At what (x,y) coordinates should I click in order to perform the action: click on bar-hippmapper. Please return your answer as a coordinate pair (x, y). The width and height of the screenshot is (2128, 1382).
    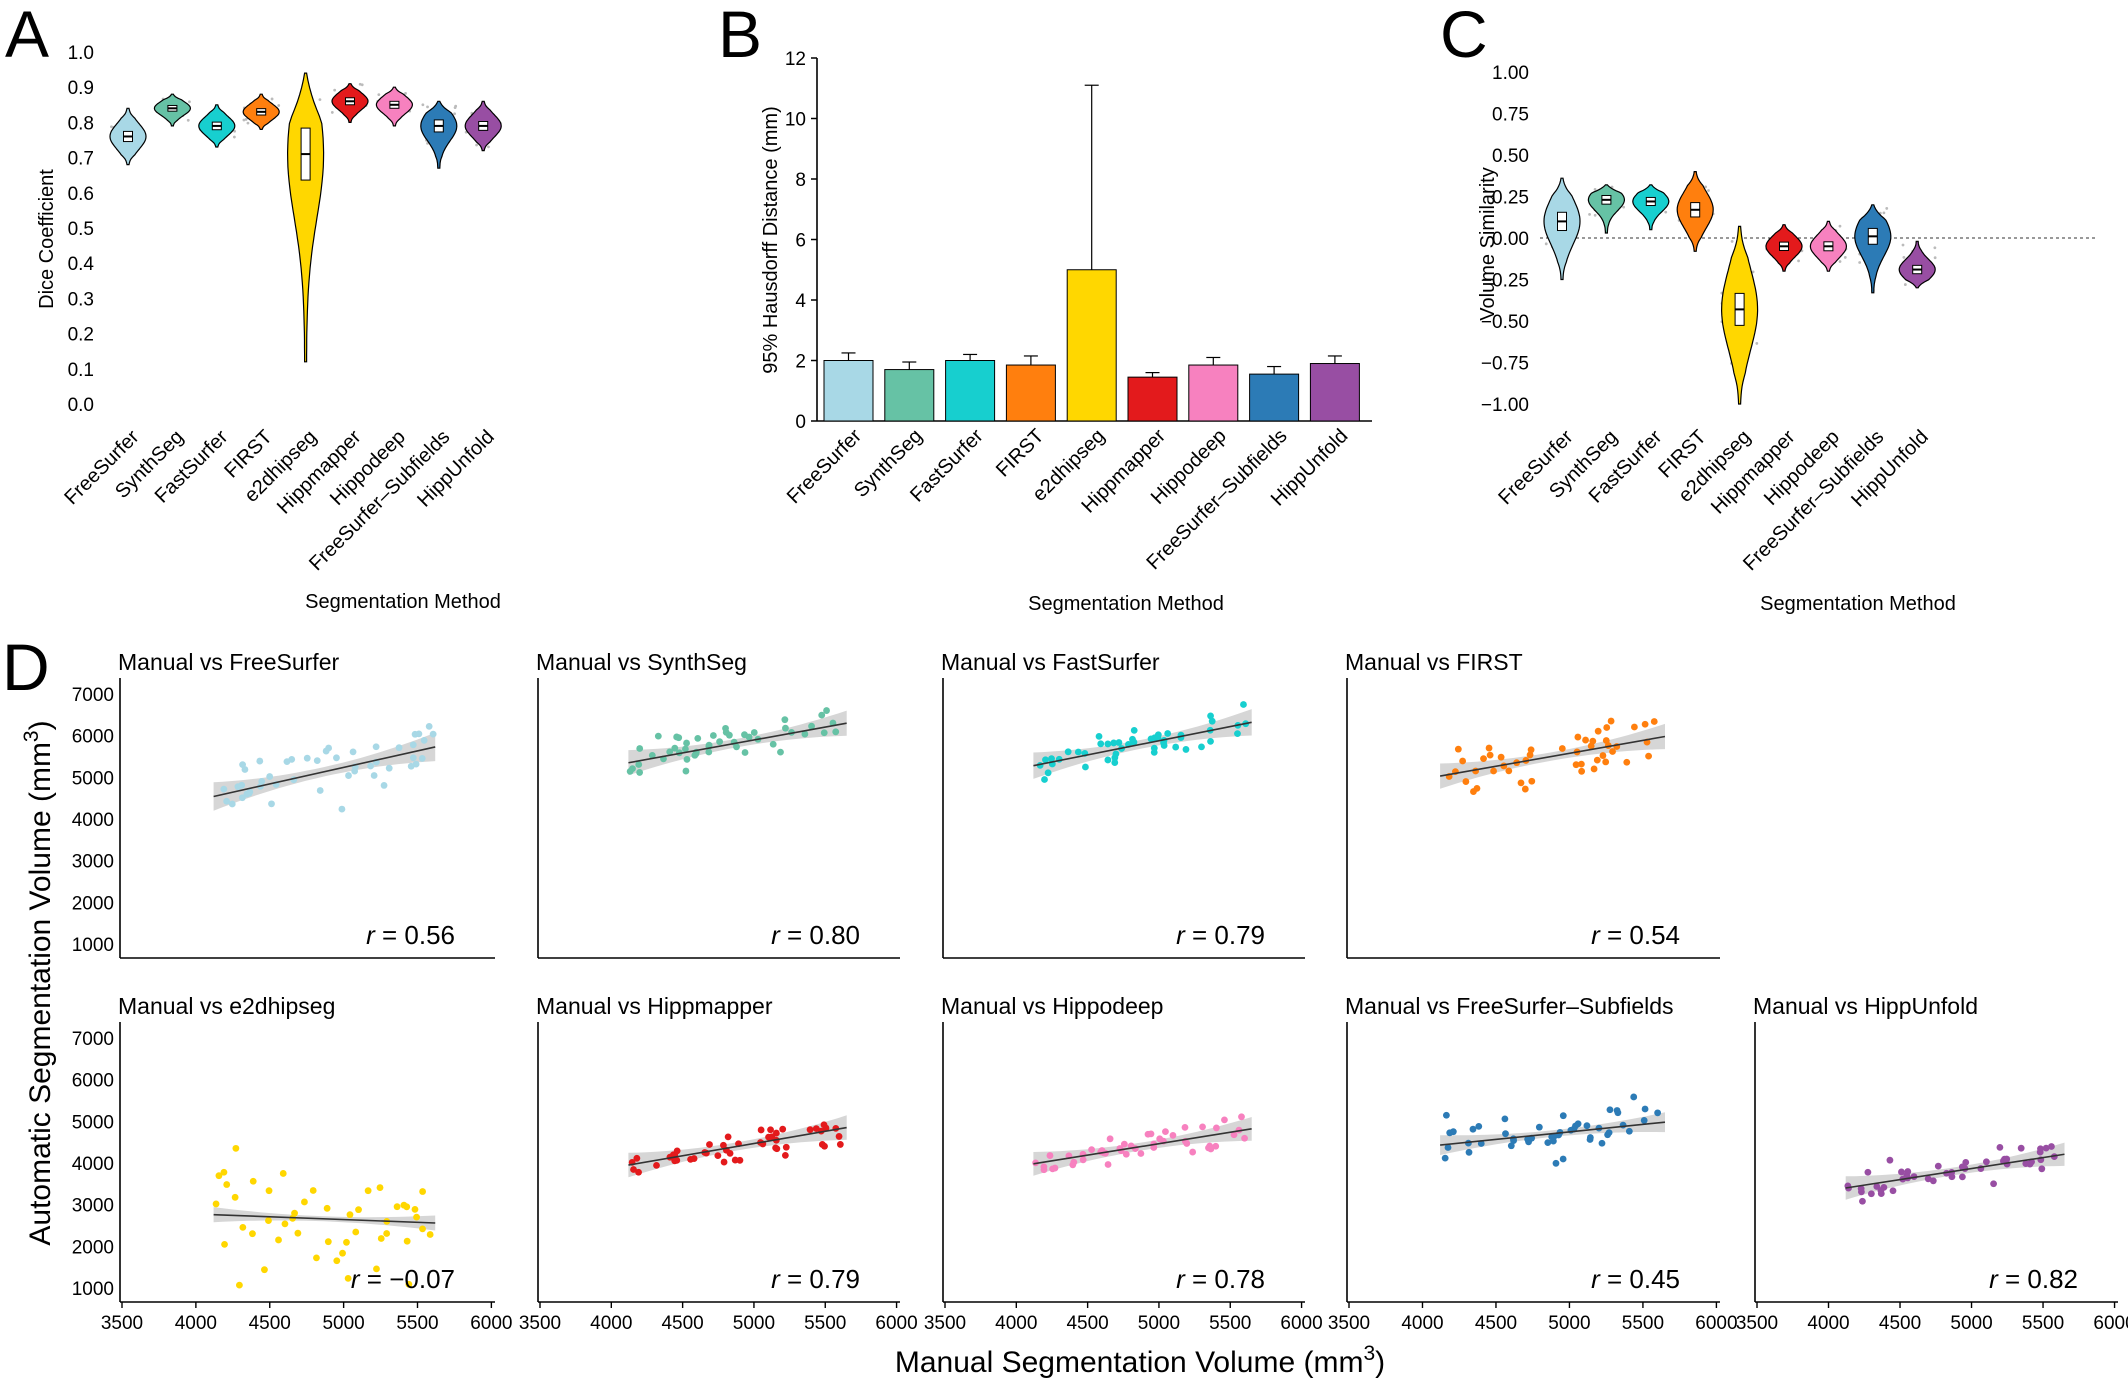
    Looking at the image, I should click on (1152, 397).